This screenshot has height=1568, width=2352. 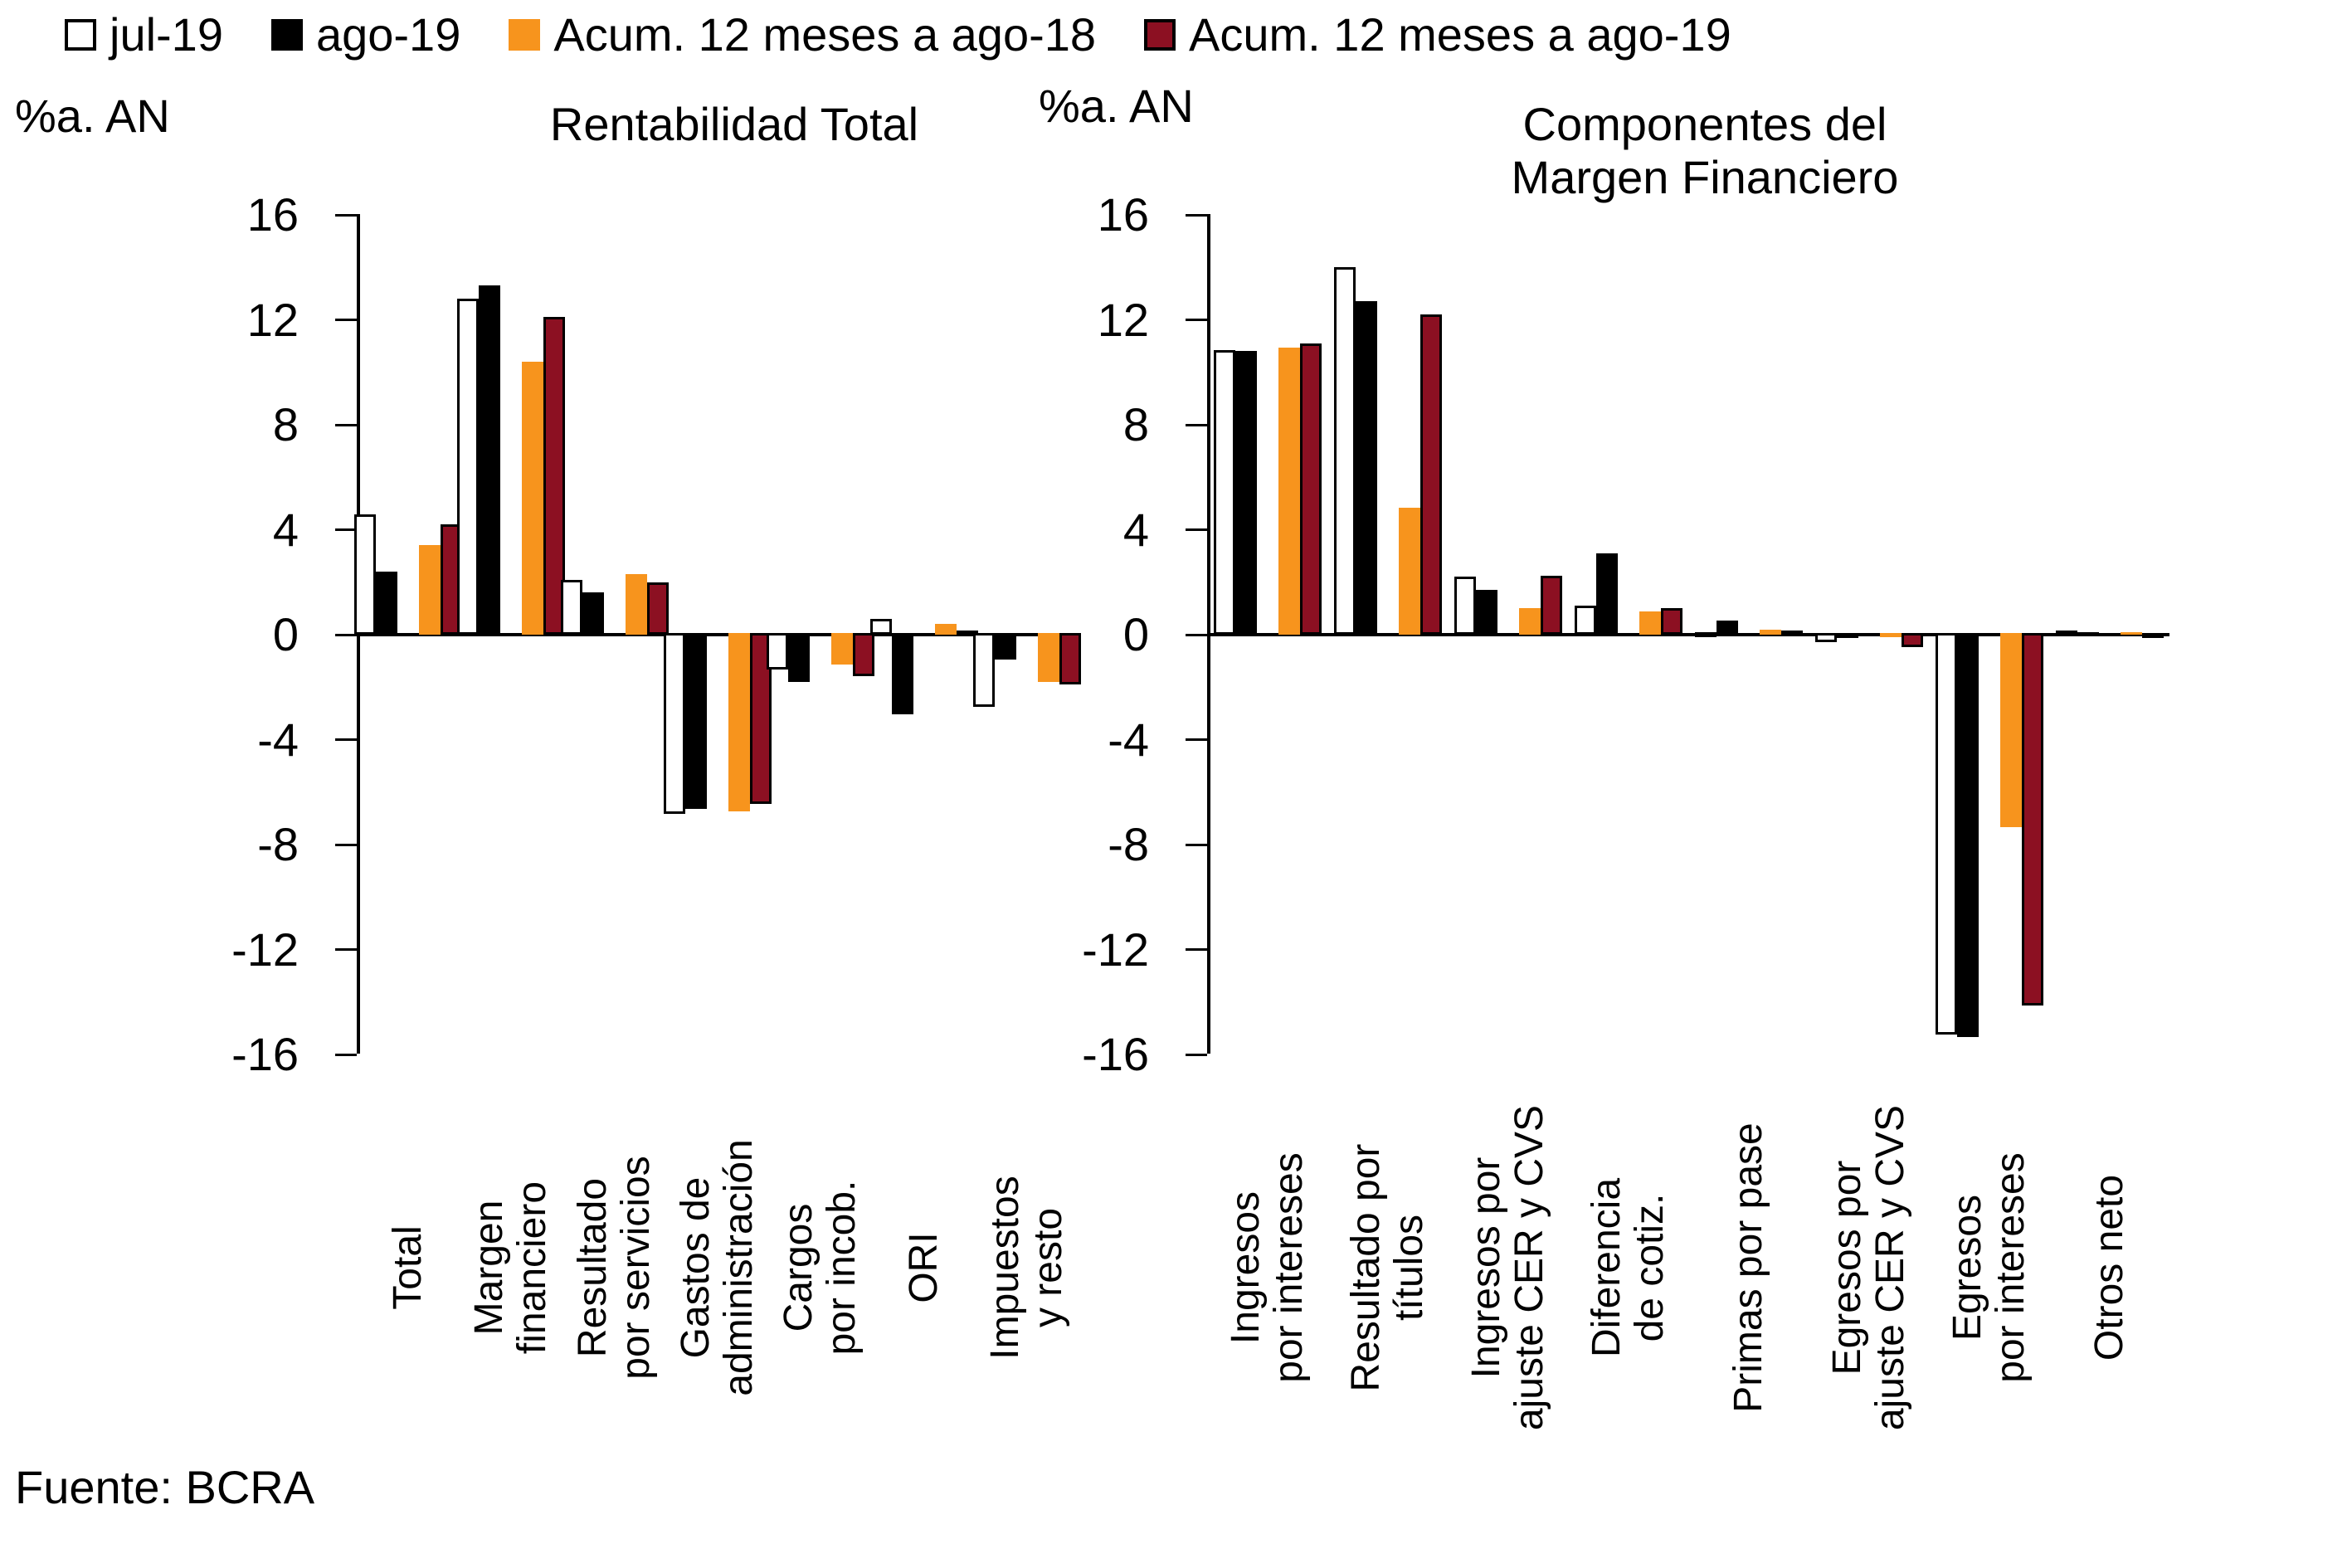 What do you see at coordinates (802, 35) in the screenshot?
I see `legend-item-2: Acum. 12 meses a ago-18` at bounding box center [802, 35].